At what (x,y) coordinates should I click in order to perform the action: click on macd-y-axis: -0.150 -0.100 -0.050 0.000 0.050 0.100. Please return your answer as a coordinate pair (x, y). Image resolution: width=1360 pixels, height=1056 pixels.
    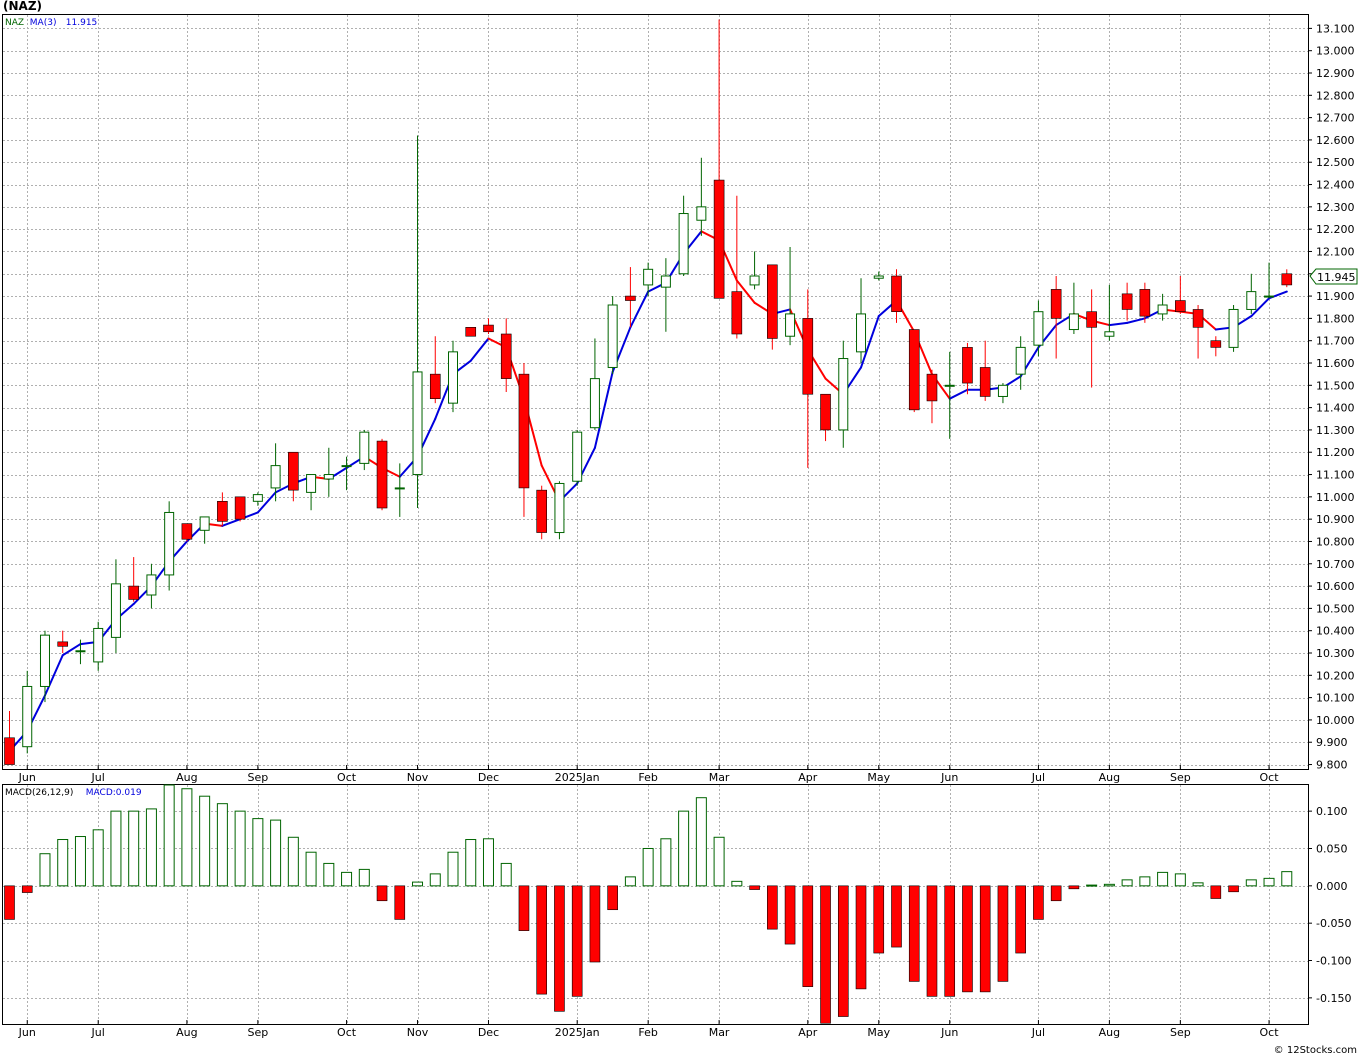
    Looking at the image, I should click on (1329, 905).